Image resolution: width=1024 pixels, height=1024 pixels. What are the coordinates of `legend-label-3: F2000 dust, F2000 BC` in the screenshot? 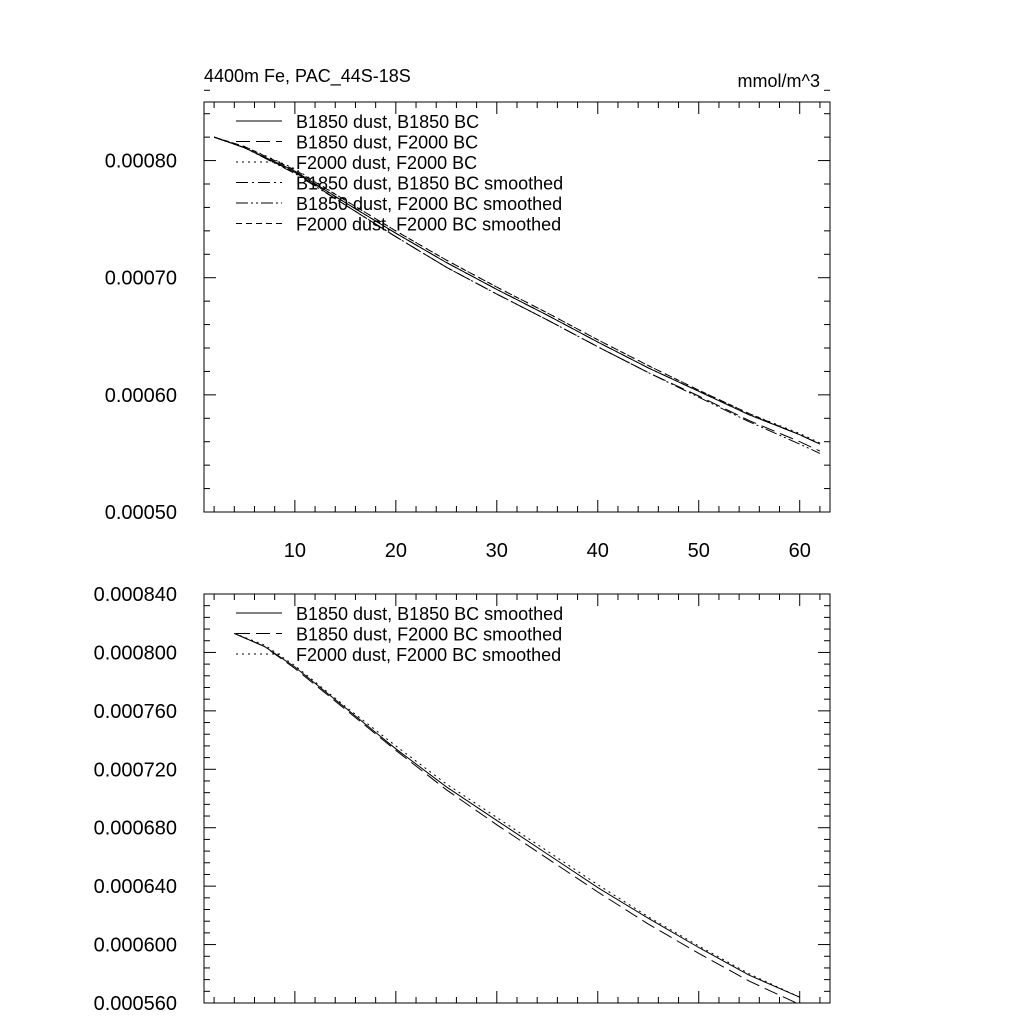 It's located at (386, 163).